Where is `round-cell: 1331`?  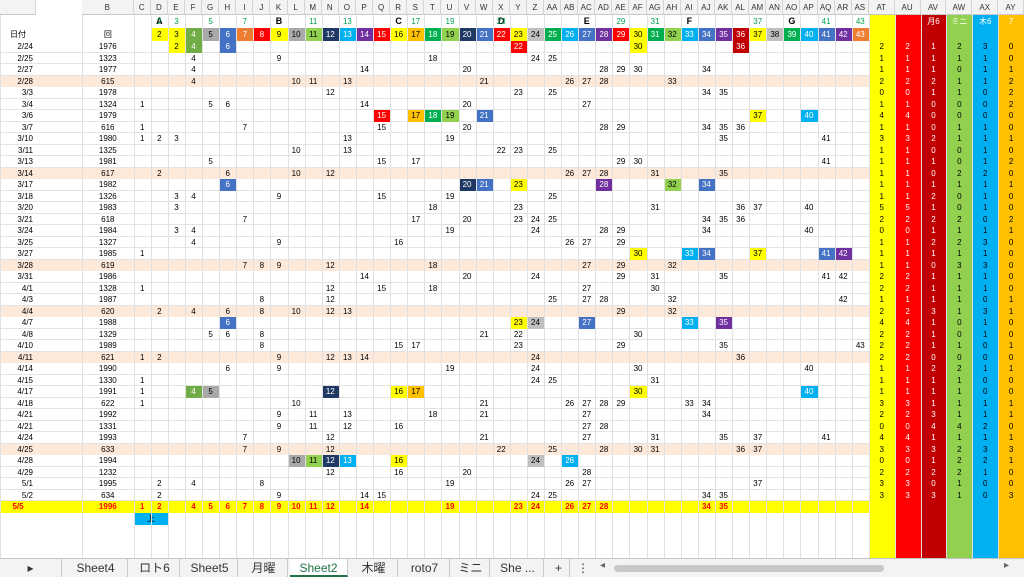 round-cell: 1331 is located at coordinates (107, 426).